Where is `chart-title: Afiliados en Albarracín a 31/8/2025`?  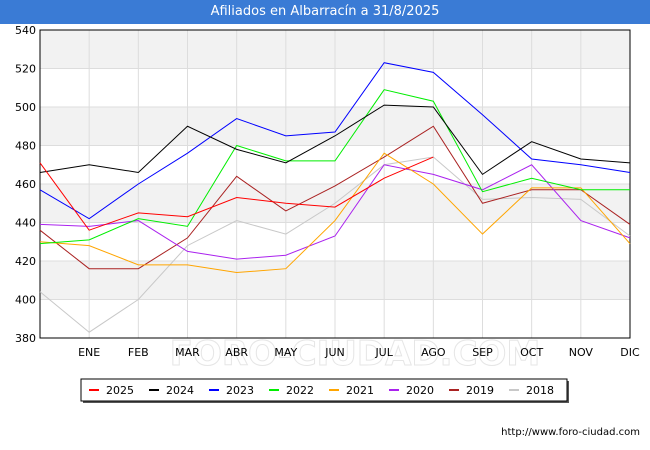 chart-title: Afiliados en Albarracín a 31/8/2025 is located at coordinates (325, 11).